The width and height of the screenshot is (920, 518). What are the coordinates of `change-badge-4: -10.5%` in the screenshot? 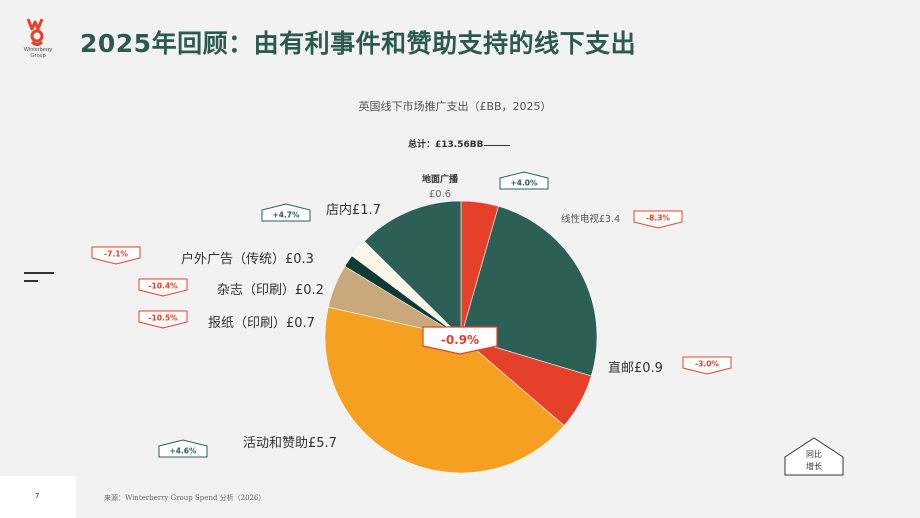 It's located at (163, 319).